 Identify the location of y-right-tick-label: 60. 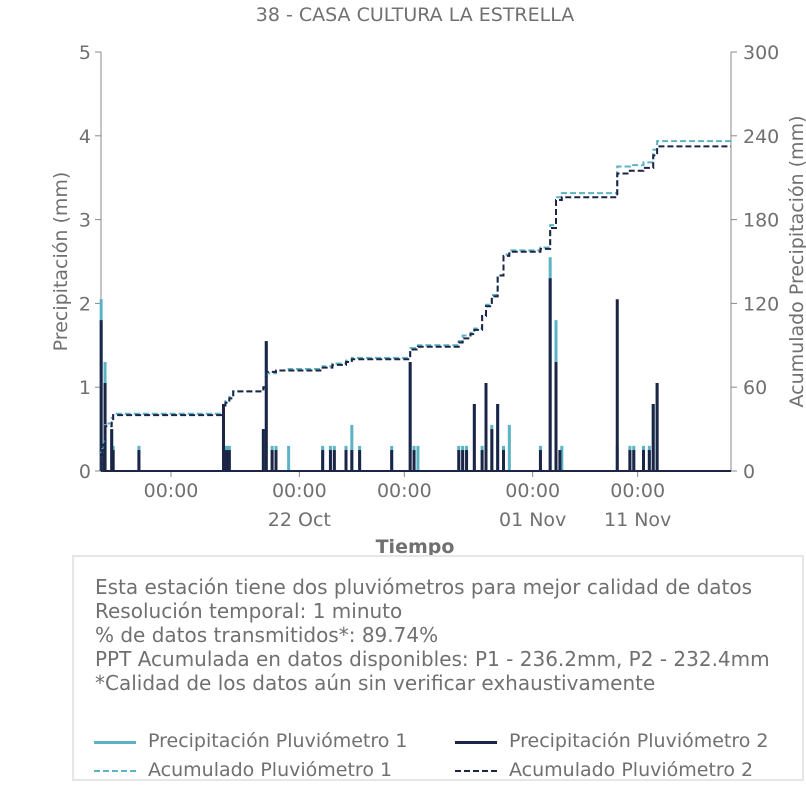
(755, 388).